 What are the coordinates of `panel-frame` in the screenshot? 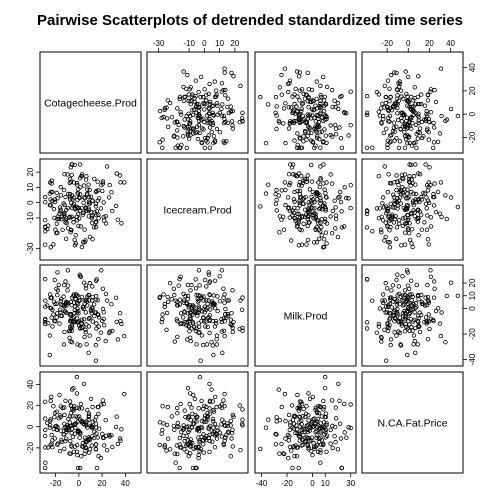 It's located at (305, 422).